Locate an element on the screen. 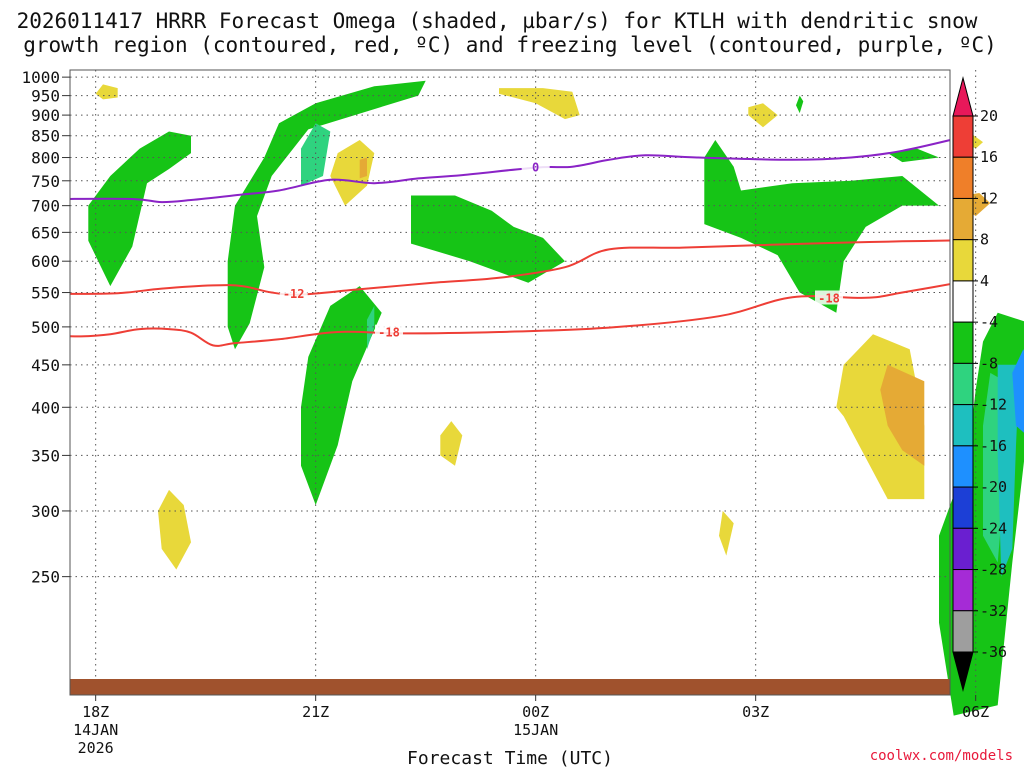 This screenshot has width=1024, height=772. colorbar-label-4: 8 is located at coordinates (984, 240).